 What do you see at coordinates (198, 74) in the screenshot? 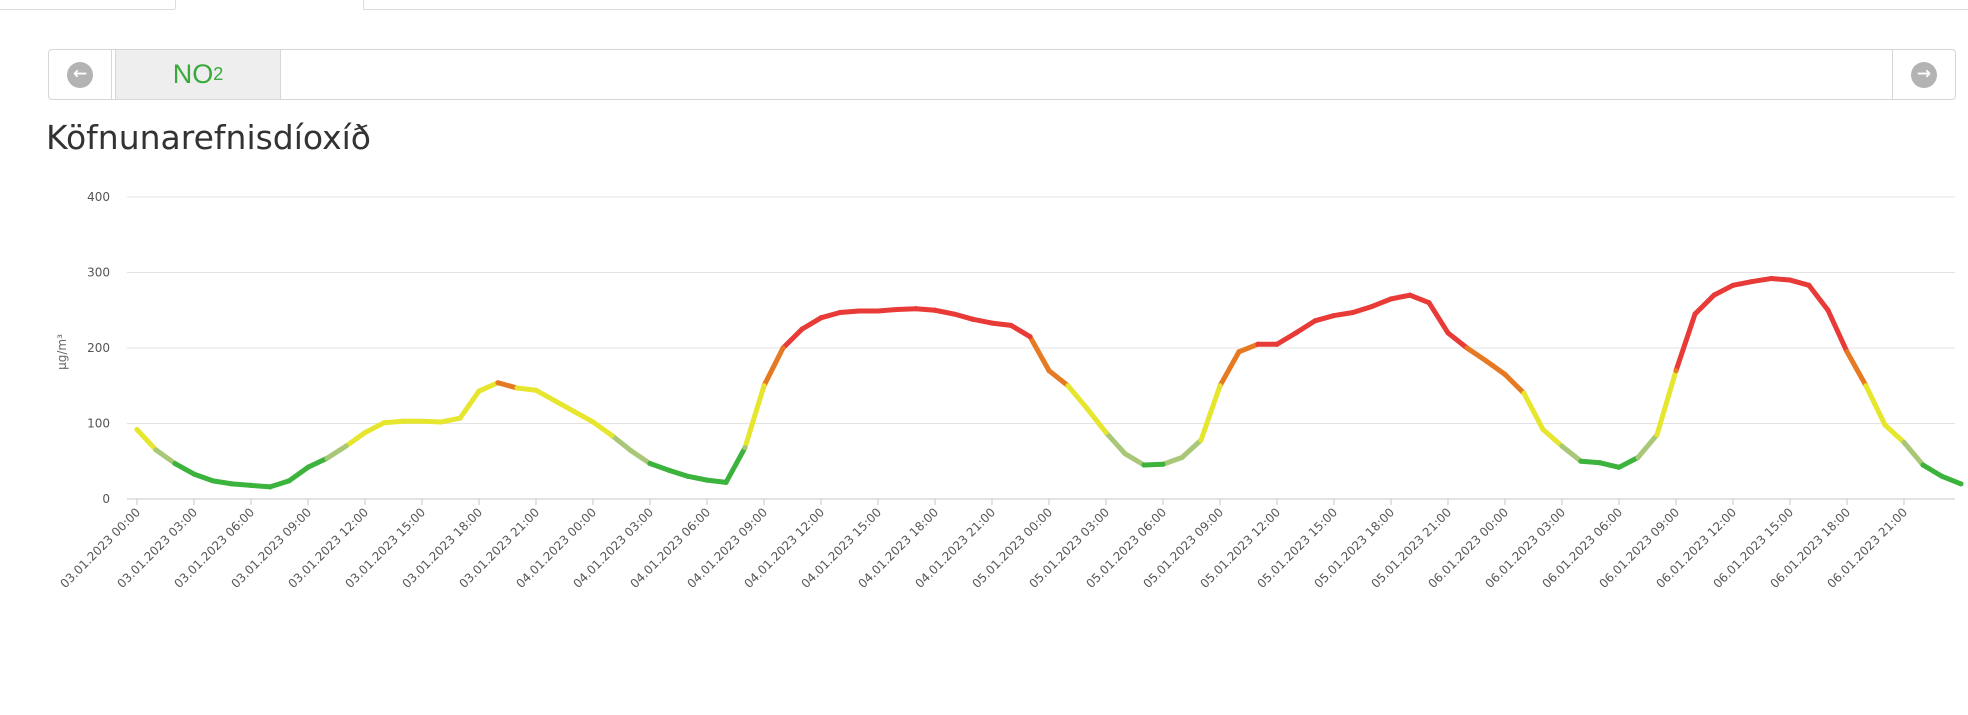
I see `pollutant-tab-no2: NO 2` at bounding box center [198, 74].